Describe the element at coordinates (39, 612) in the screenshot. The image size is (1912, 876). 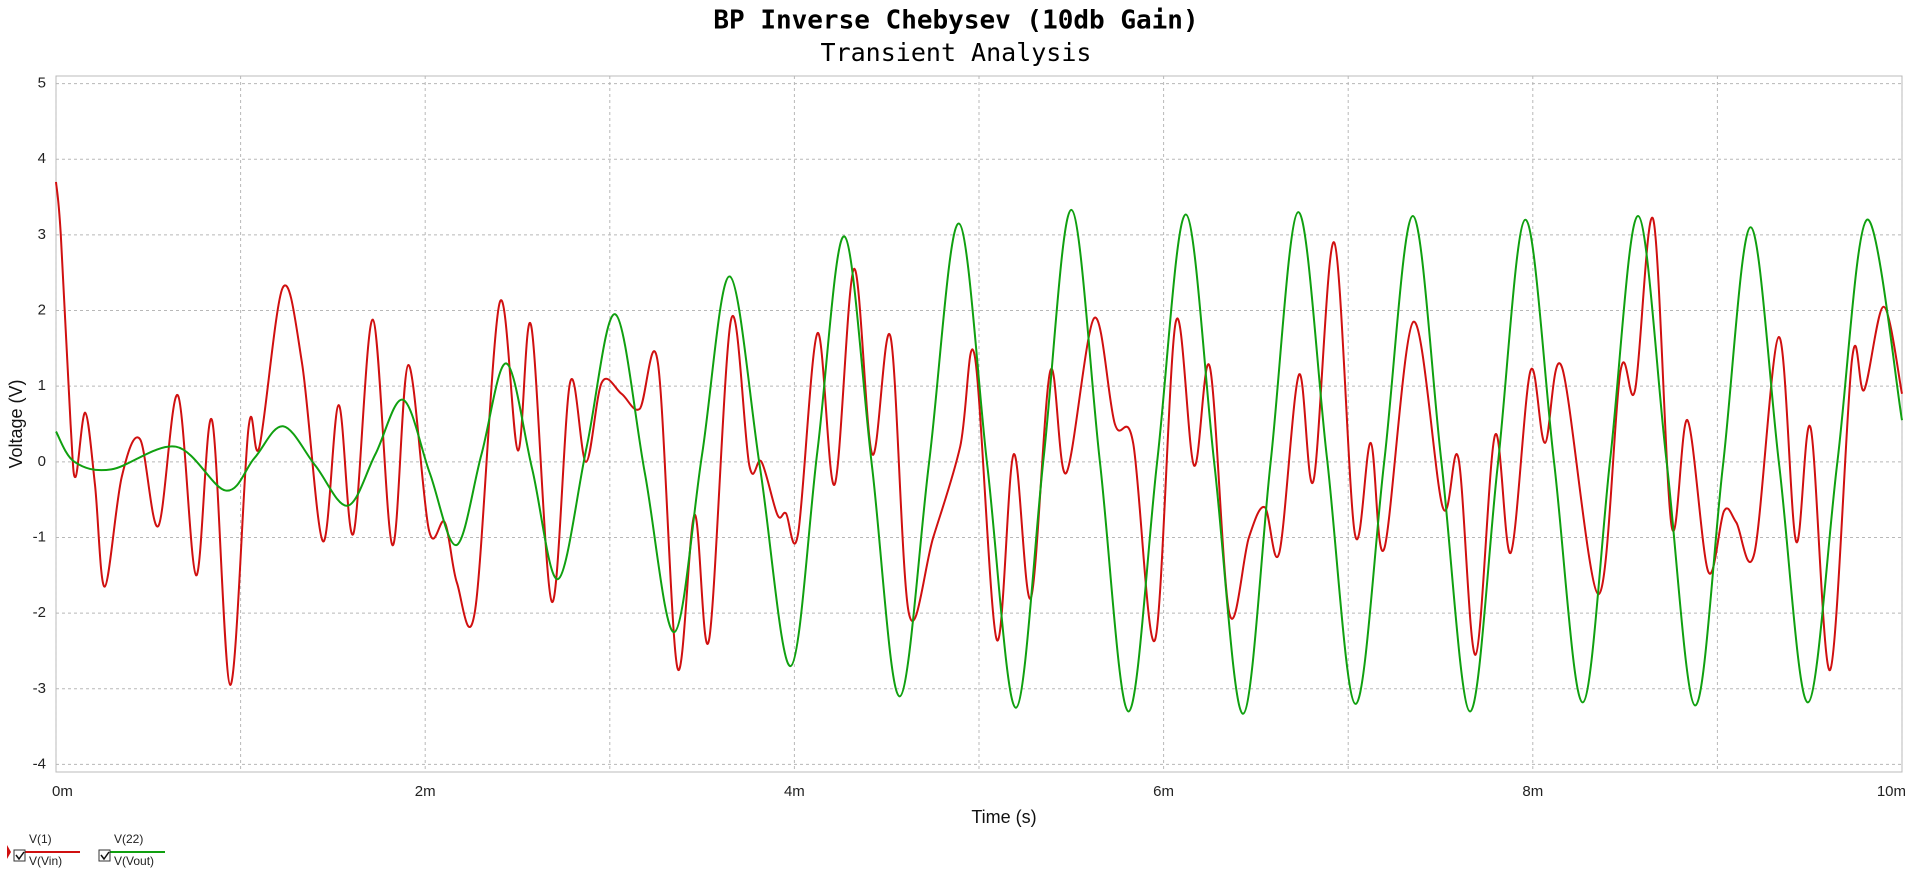
I see `y-tick-label: -2` at that location.